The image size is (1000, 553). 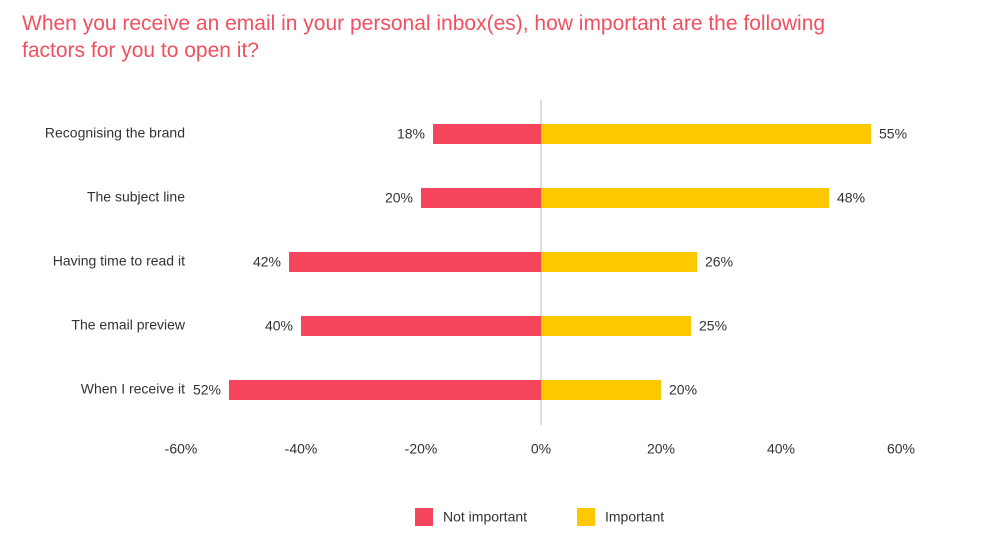 I want to click on value-label: 48%, so click(x=851, y=198).